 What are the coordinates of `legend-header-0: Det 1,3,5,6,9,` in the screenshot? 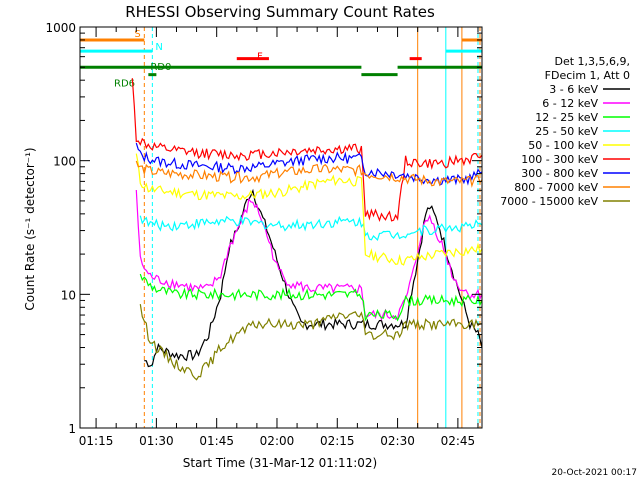 It's located at (592, 61).